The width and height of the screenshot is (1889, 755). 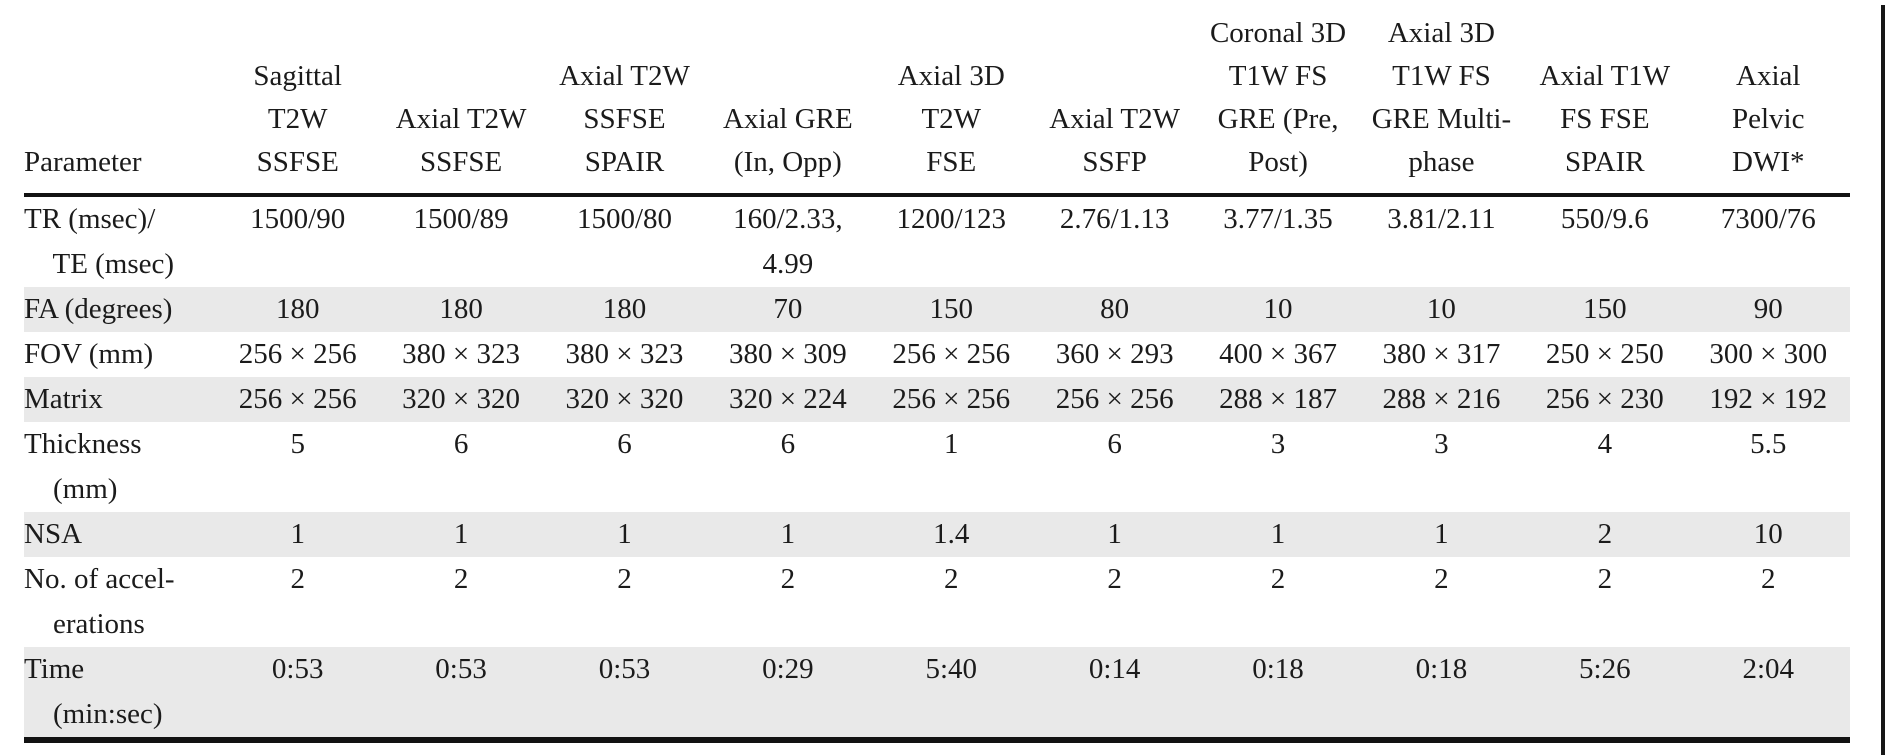 What do you see at coordinates (1605, 98) in the screenshot?
I see `column-header-axial-t1w-fs-fse-spair: Axial T1W FS FSE SPAIR` at bounding box center [1605, 98].